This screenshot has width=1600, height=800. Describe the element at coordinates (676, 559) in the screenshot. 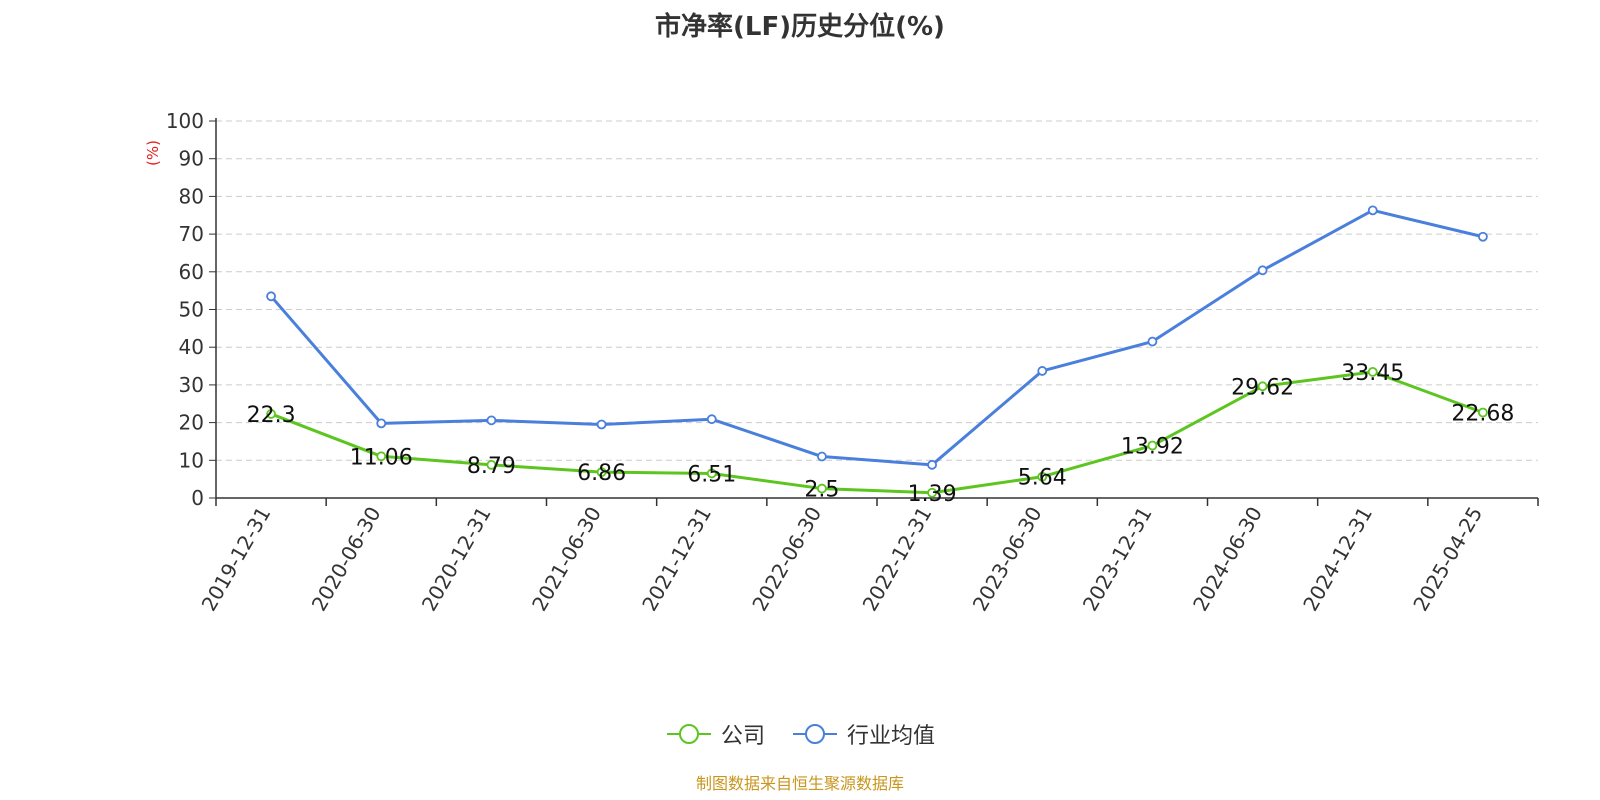

I see `x-tick-label-2021-12-31: 2021-12-31` at that location.